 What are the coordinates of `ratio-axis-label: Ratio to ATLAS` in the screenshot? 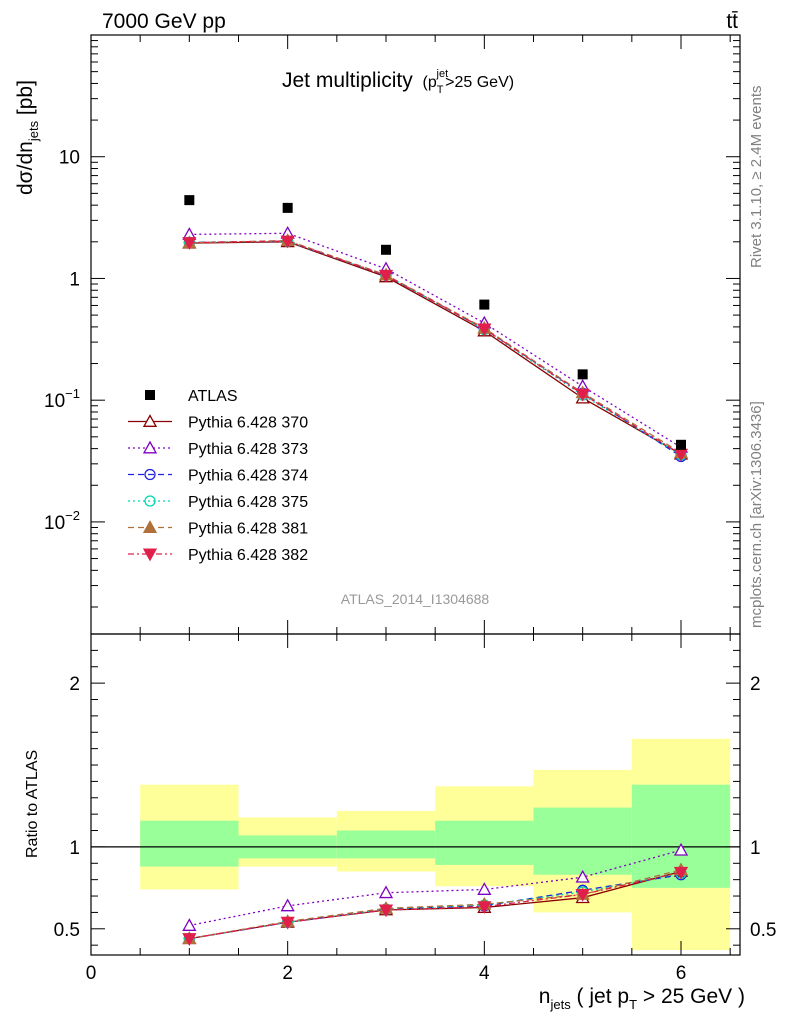 It's located at (32, 804).